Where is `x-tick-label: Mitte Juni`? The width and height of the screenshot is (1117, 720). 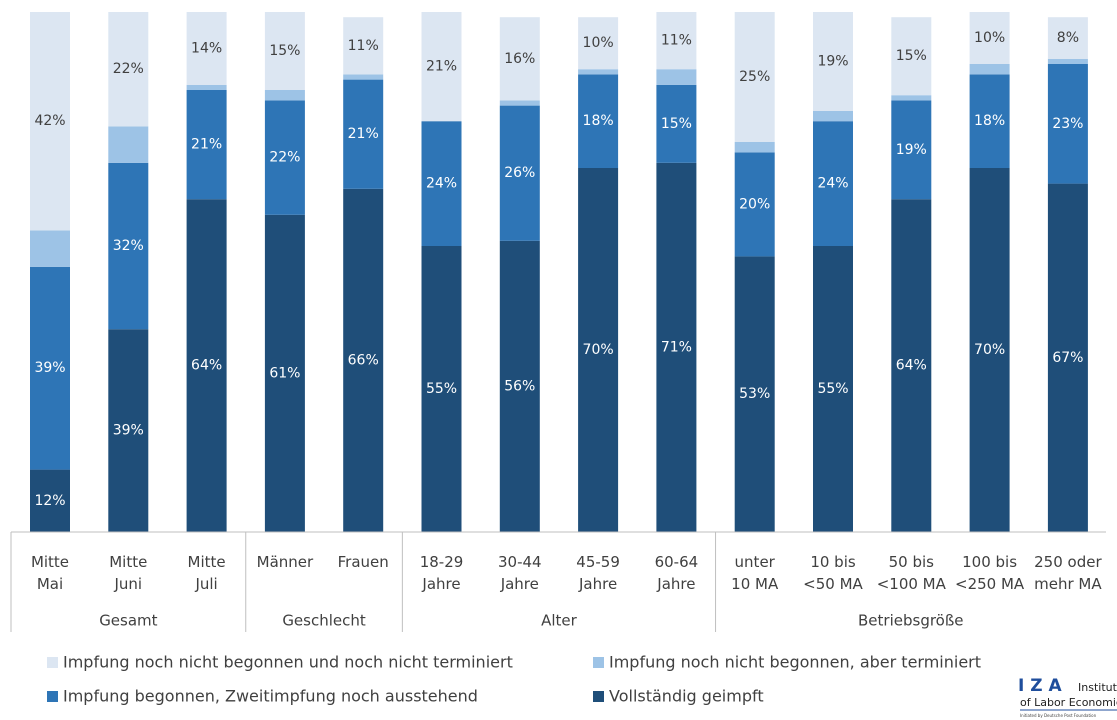
x-tick-label: Mitte Juni is located at coordinates (128, 573).